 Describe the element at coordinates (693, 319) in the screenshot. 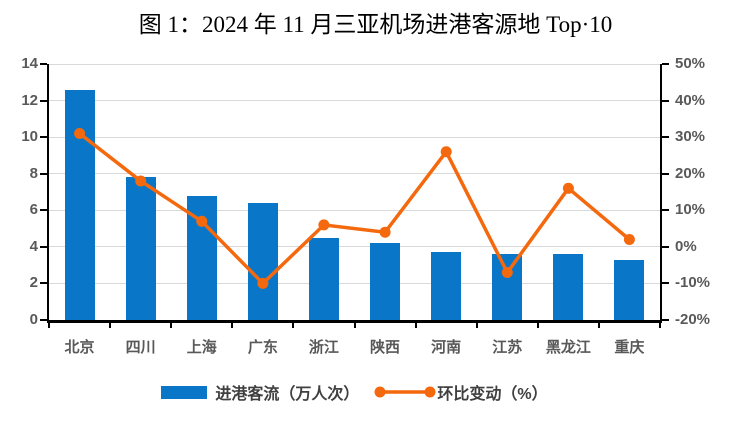

I see `right-axis-tick-label: -20%` at that location.